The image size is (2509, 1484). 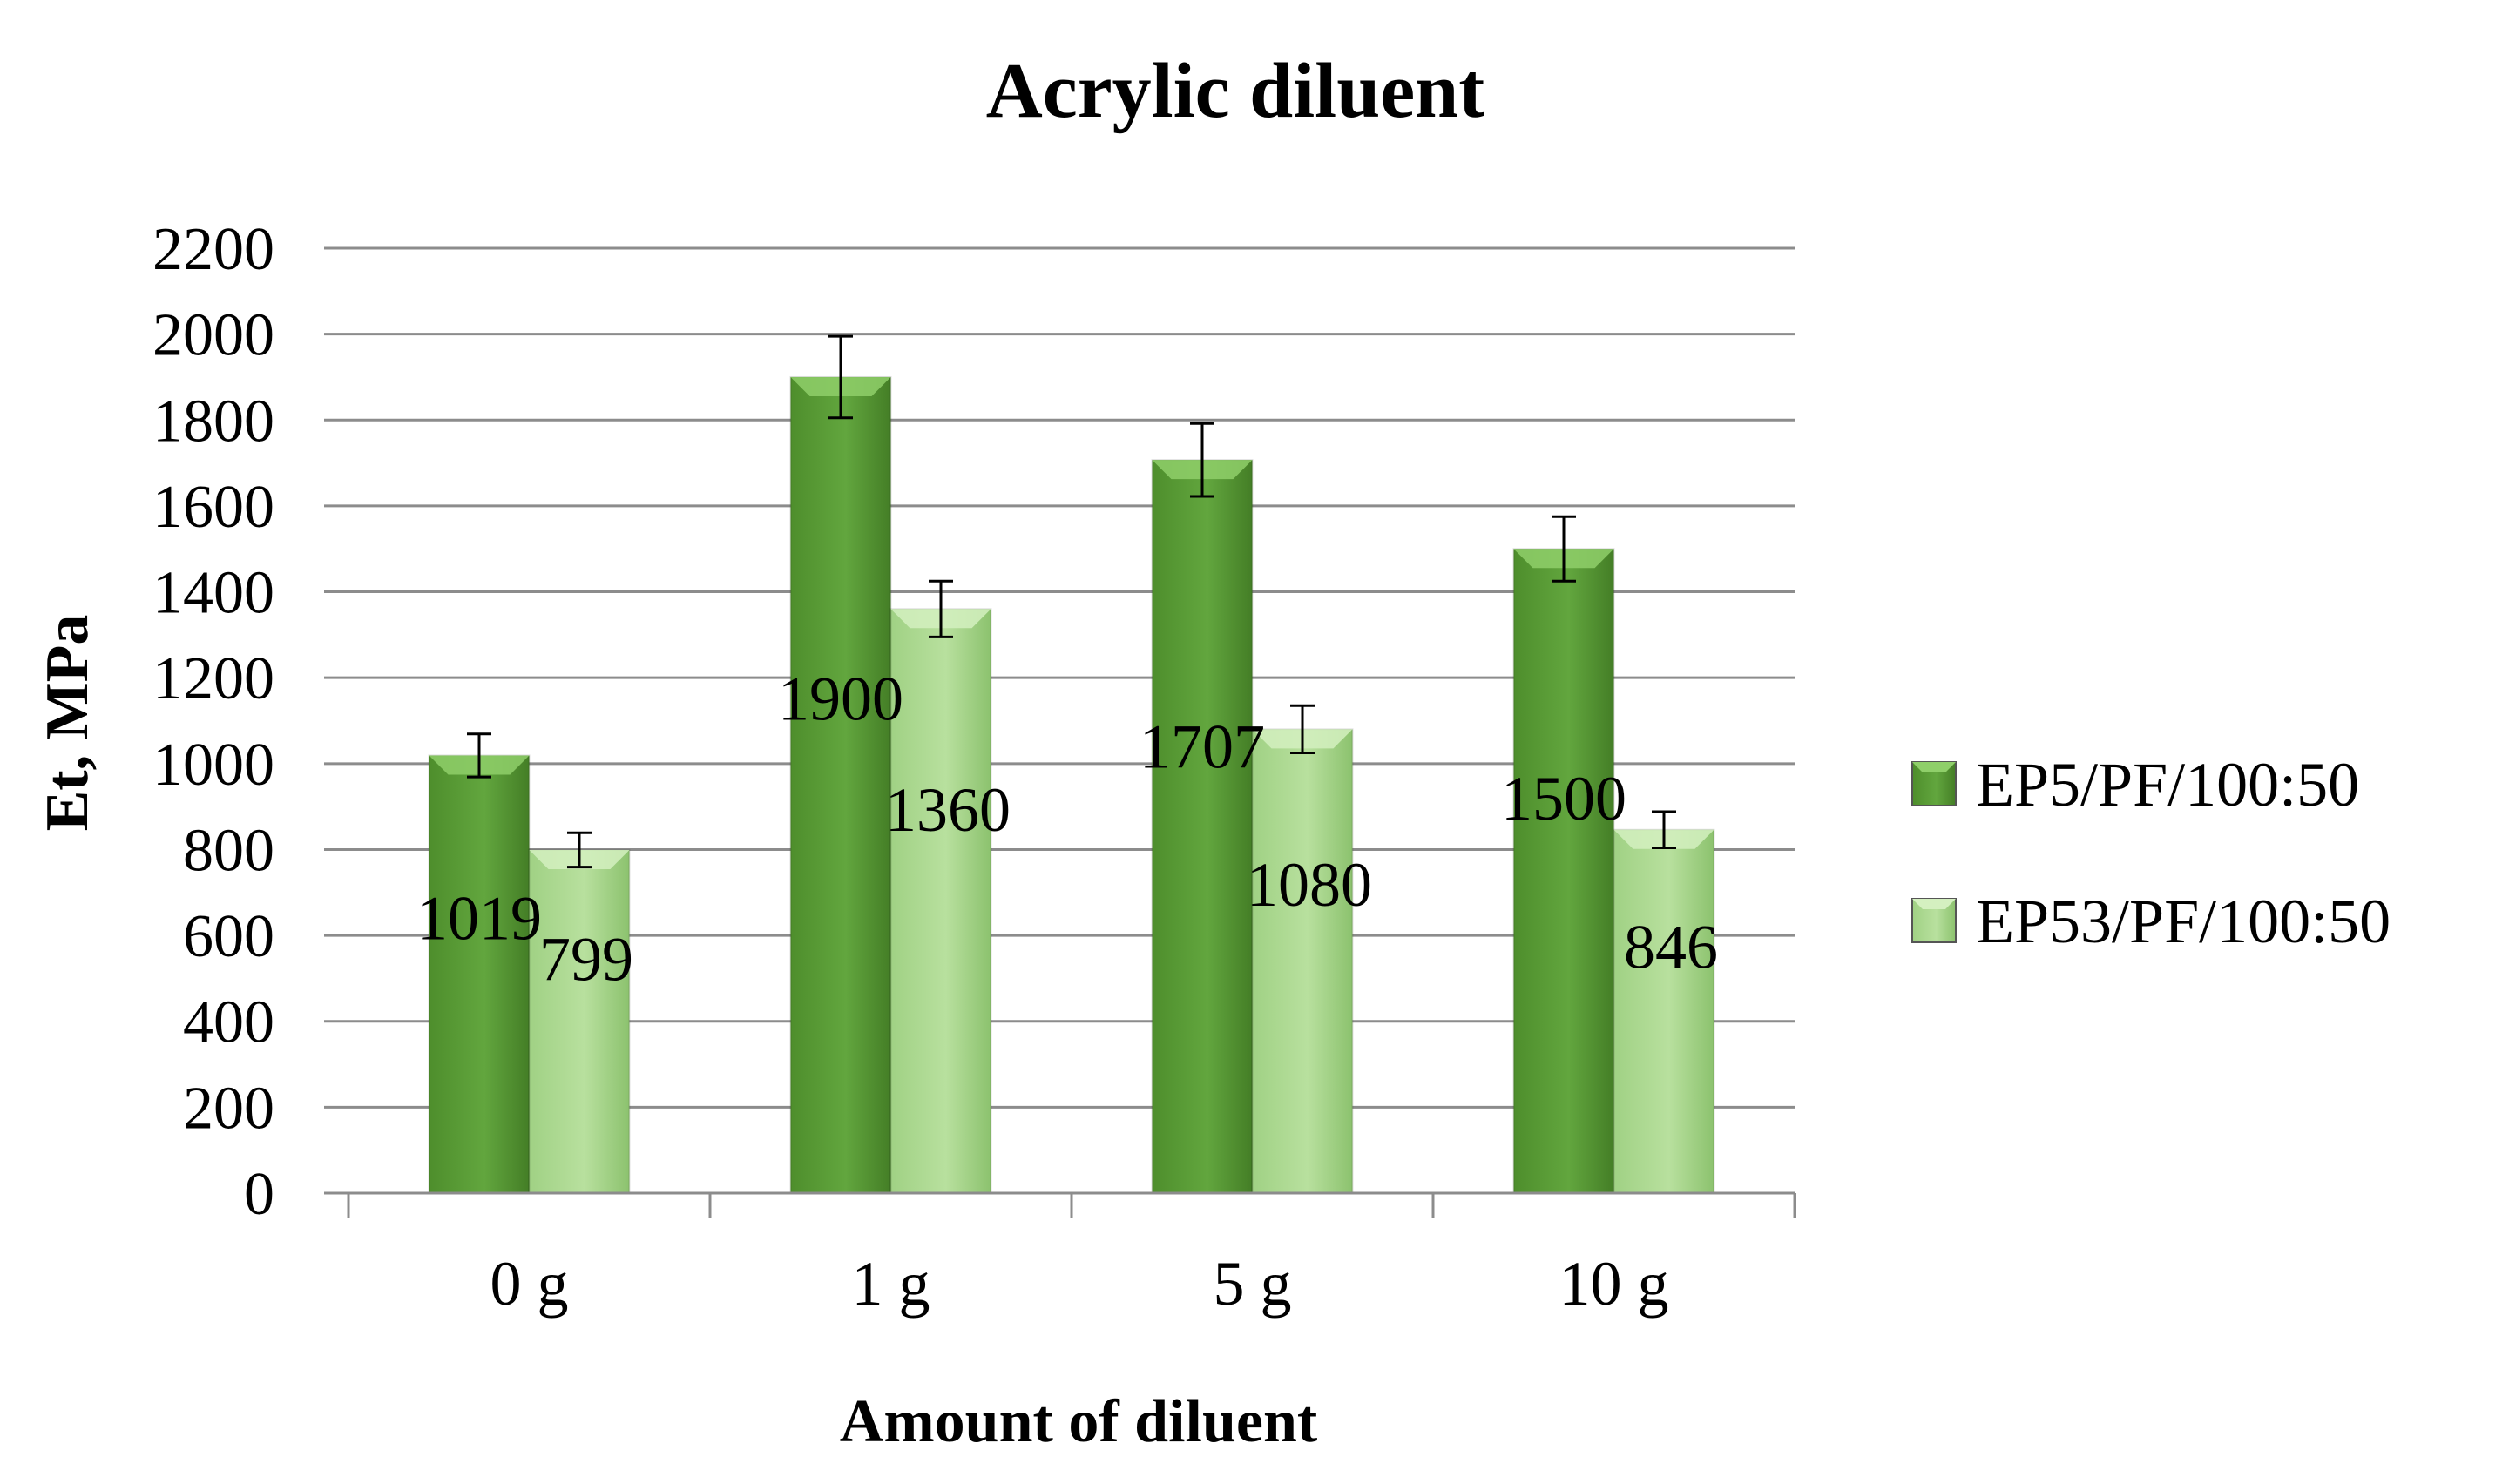 What do you see at coordinates (228, 850) in the screenshot?
I see `y-tick-label: 800` at bounding box center [228, 850].